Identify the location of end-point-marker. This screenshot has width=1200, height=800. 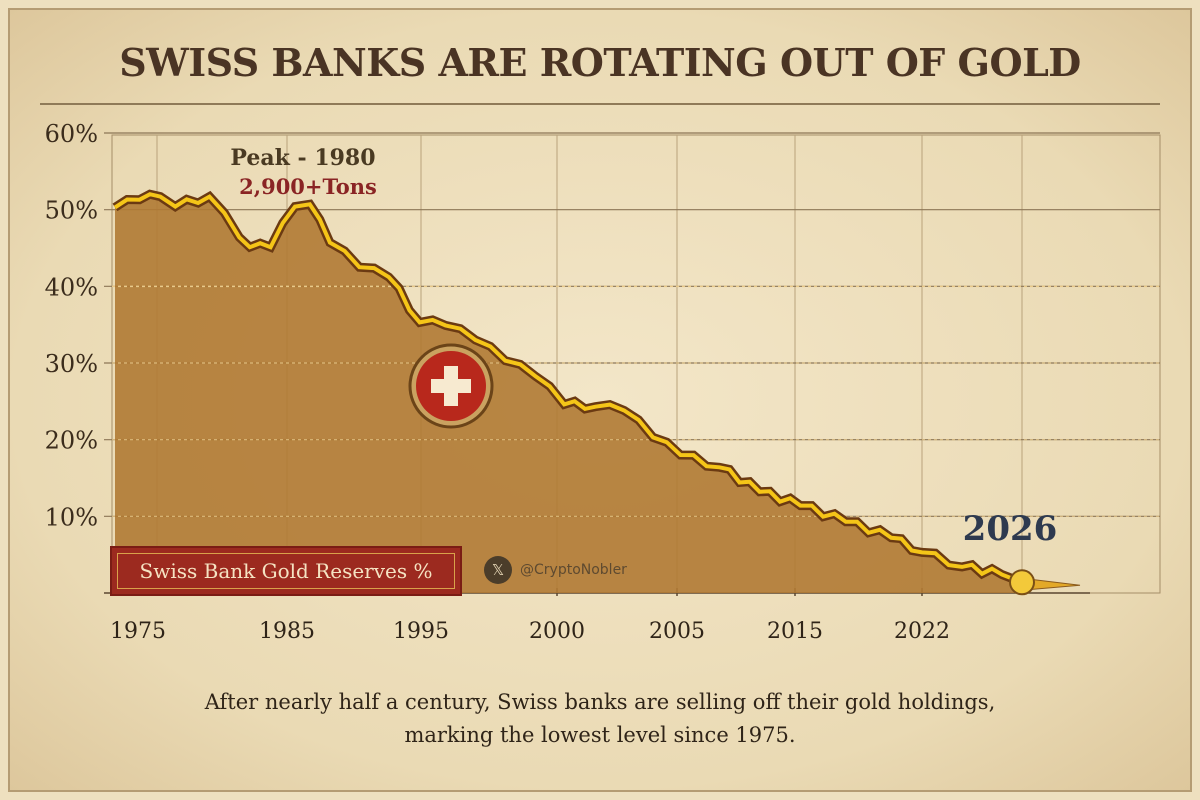
(1022, 582).